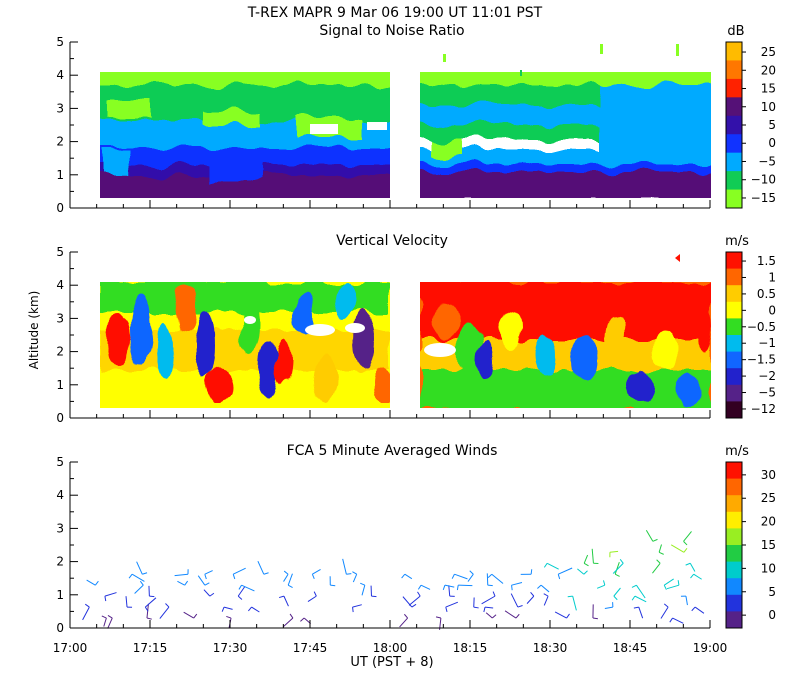 The image size is (800, 700). Describe the element at coordinates (677, 258) in the screenshot. I see `vv-speckle` at that location.